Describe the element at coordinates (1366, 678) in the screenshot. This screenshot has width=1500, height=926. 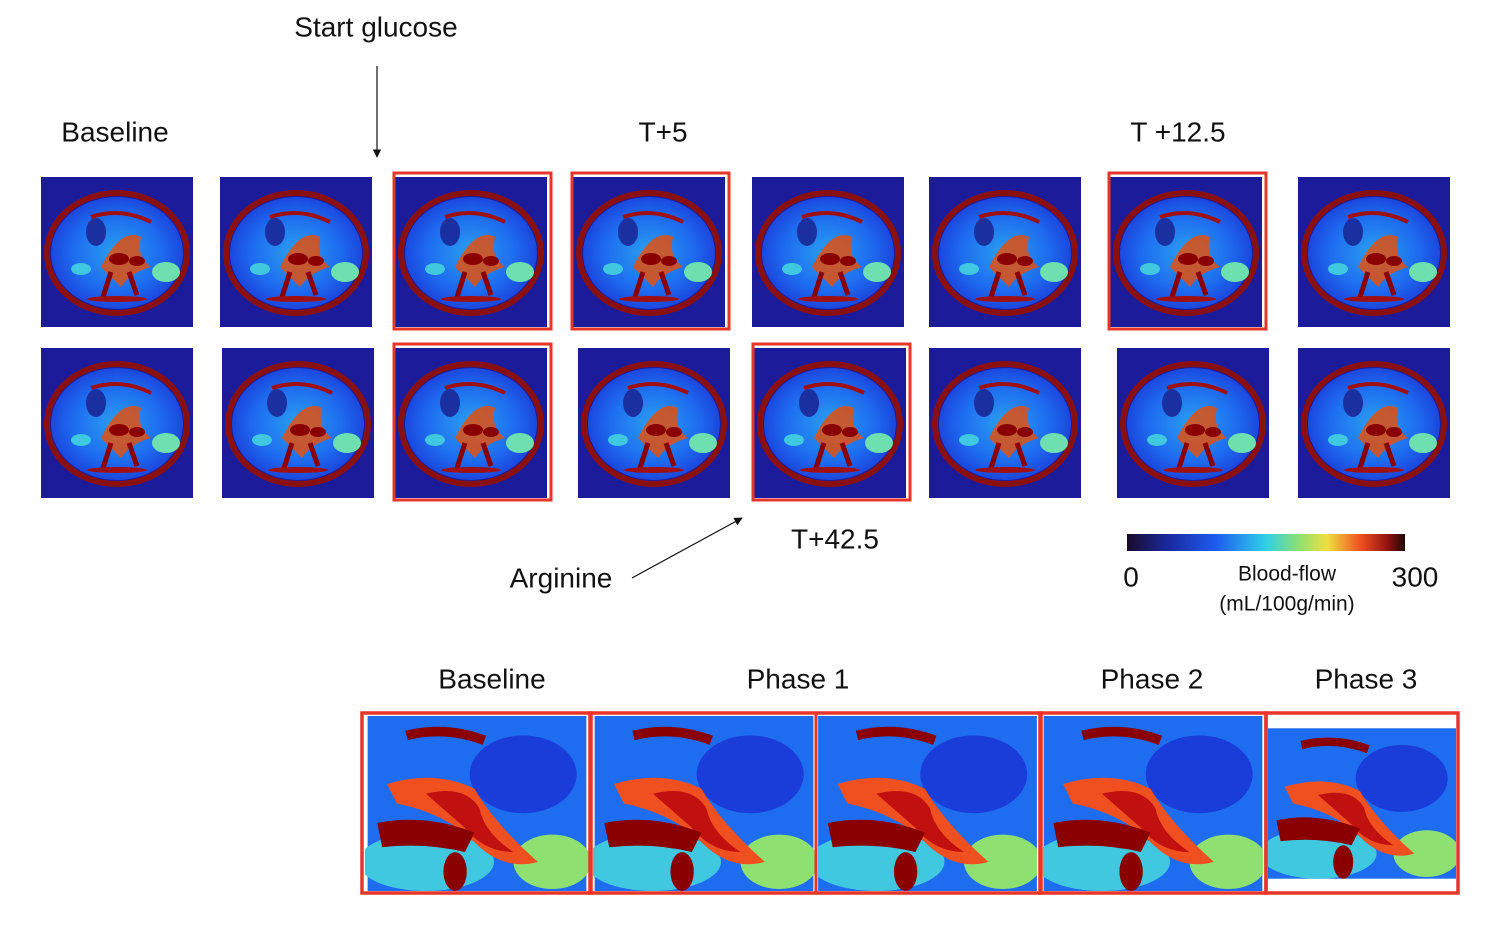
I see `phase-label: Phase 3` at that location.